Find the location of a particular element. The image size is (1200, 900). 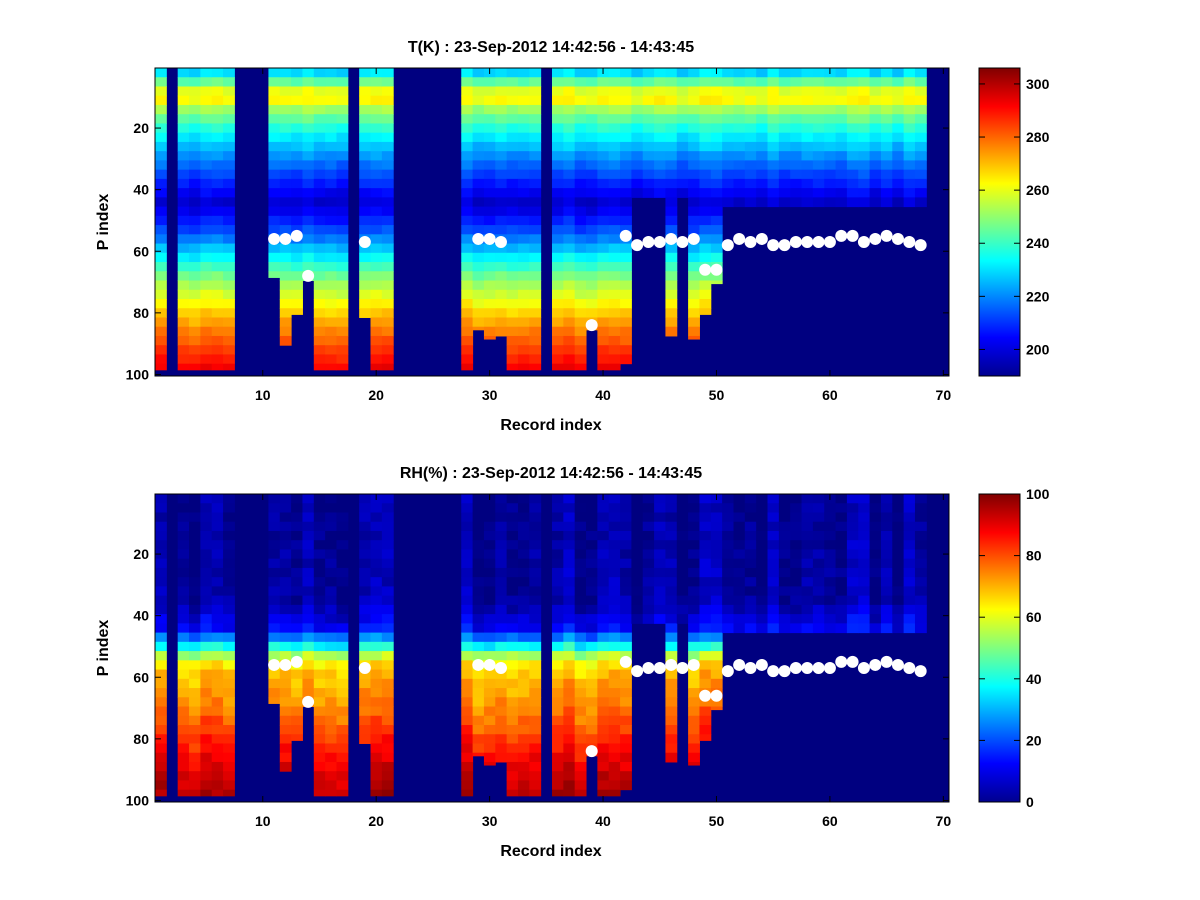

y-tick-label: 40 is located at coordinates (141, 190).